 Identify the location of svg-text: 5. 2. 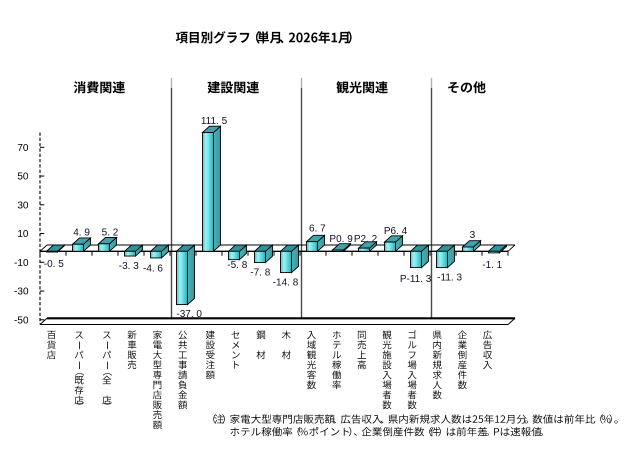
(110, 233).